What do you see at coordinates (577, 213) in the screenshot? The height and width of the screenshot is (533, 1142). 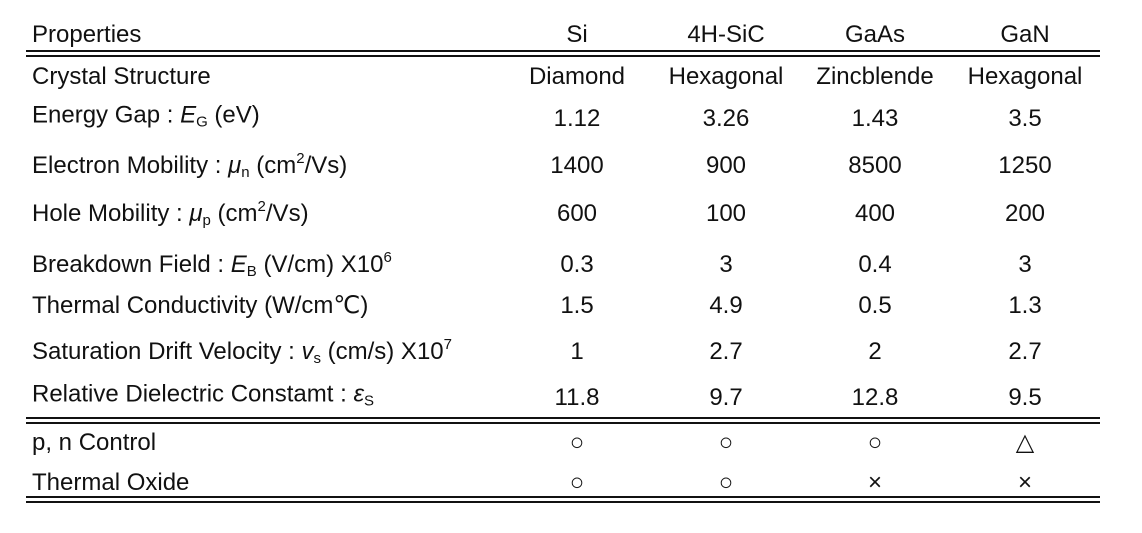 I see `value-cell: 600` at bounding box center [577, 213].